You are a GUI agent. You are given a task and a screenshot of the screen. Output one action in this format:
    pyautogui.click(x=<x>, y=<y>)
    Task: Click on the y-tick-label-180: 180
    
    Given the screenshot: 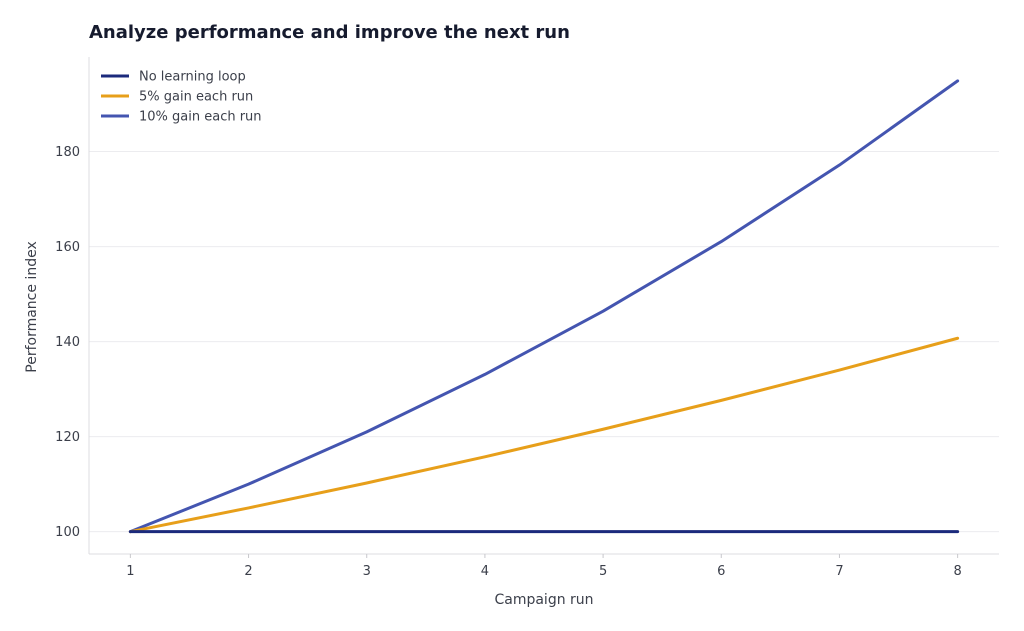 What is the action you would take?
    pyautogui.click(x=67, y=152)
    